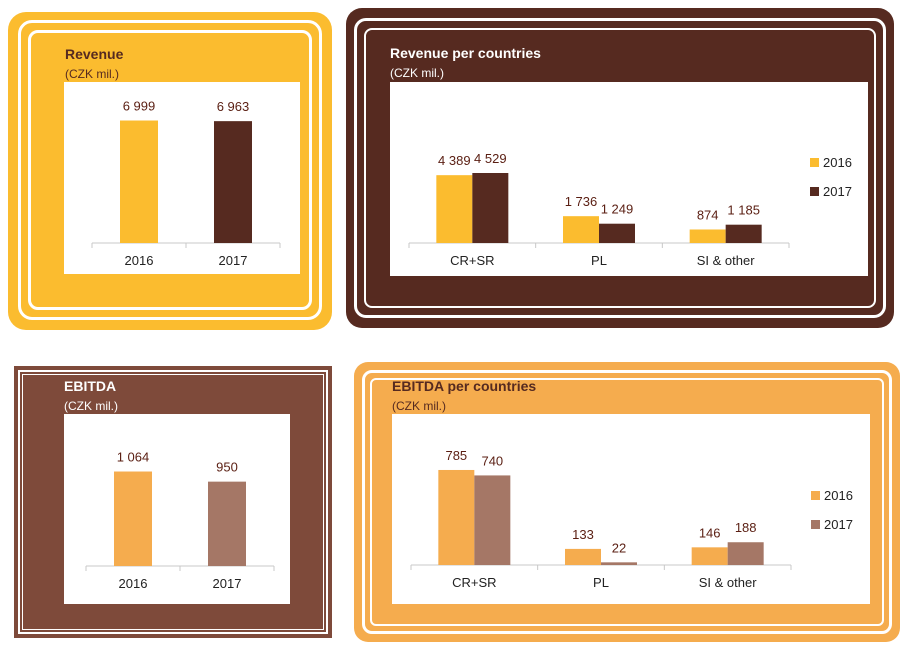  What do you see at coordinates (419, 406) in the screenshot?
I see `ebitda-countries-subtitle: (CZK mil.)` at bounding box center [419, 406].